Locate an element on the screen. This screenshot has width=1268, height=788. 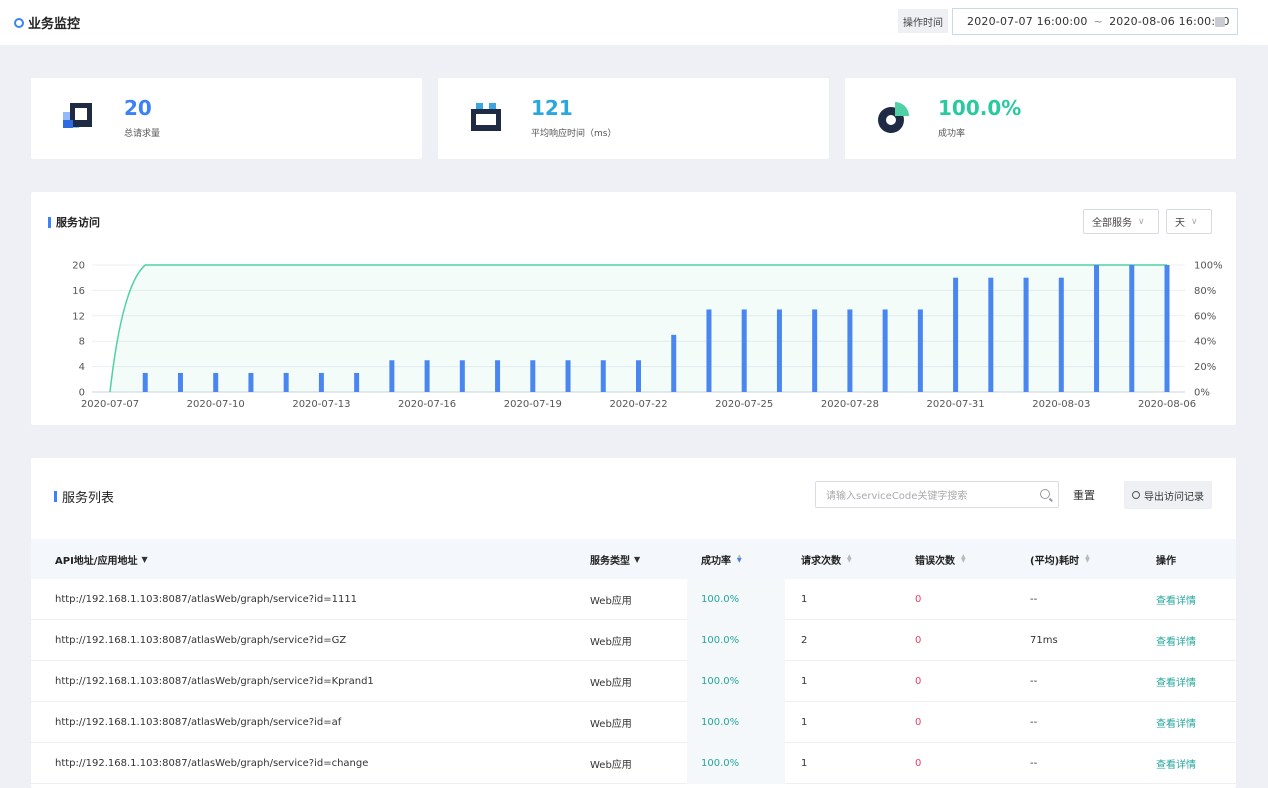
time-label: 操作时间 is located at coordinates (923, 21).